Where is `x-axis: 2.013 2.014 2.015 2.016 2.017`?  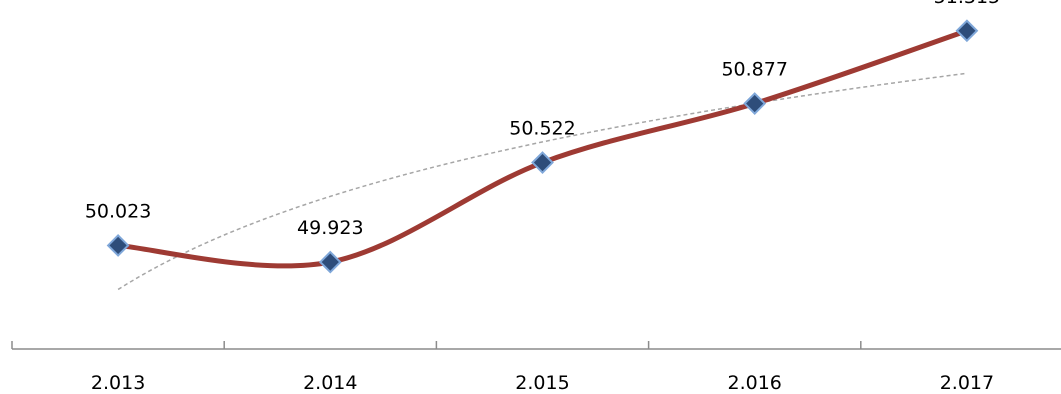 x-axis: 2.013 2.014 2.015 2.016 2.017 is located at coordinates (536, 367).